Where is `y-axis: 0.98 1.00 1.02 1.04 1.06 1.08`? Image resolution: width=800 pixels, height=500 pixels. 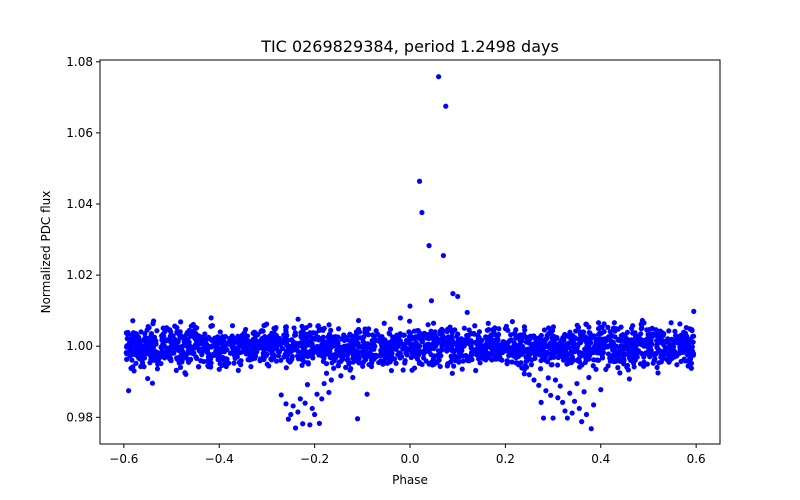
y-axis: 0.98 1.00 1.02 1.04 1.06 1.08 is located at coordinates (83, 239).